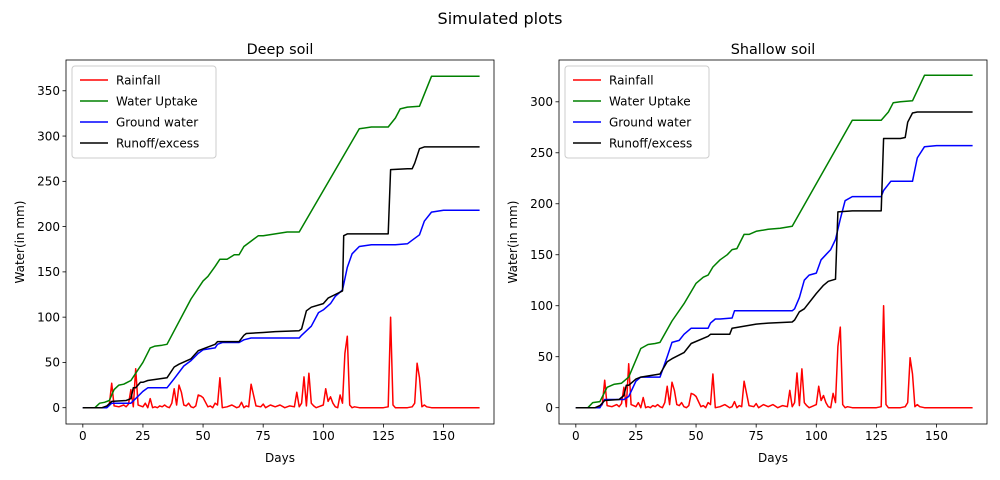 This screenshot has width=1000, height=480. What do you see at coordinates (280, 50) in the screenshot?
I see `chart-title: Deep soil` at bounding box center [280, 50].